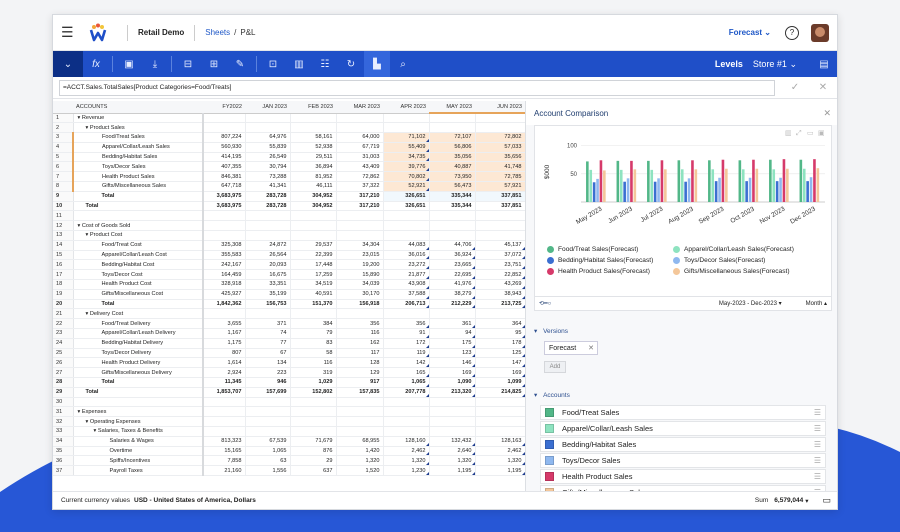 The width and height of the screenshot is (900, 532). What do you see at coordinates (816, 304) in the screenshot?
I see `period-dropdown: Month ▴` at bounding box center [816, 304].